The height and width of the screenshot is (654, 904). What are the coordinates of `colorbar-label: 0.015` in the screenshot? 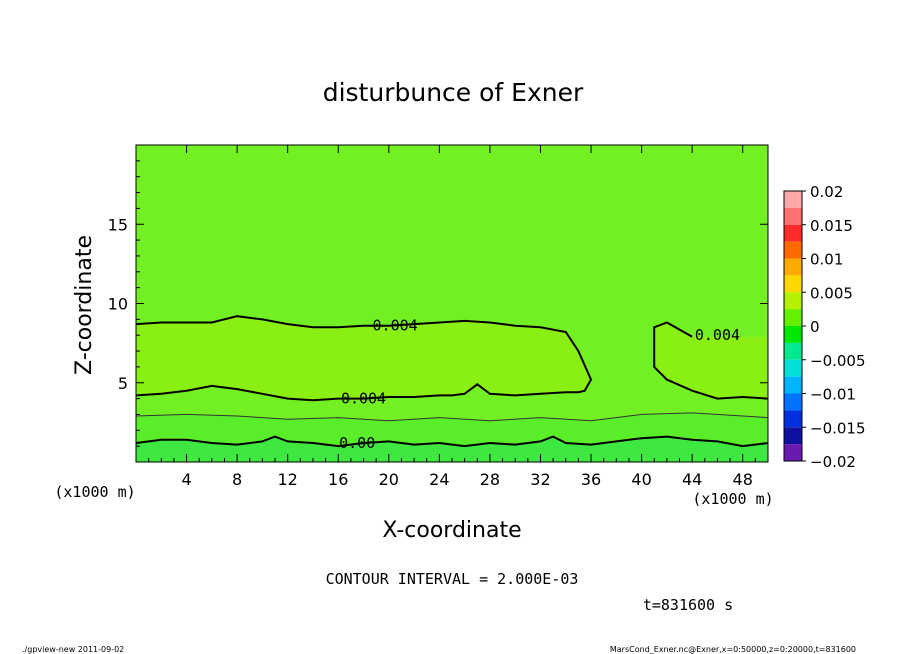 It's located at (831, 226).